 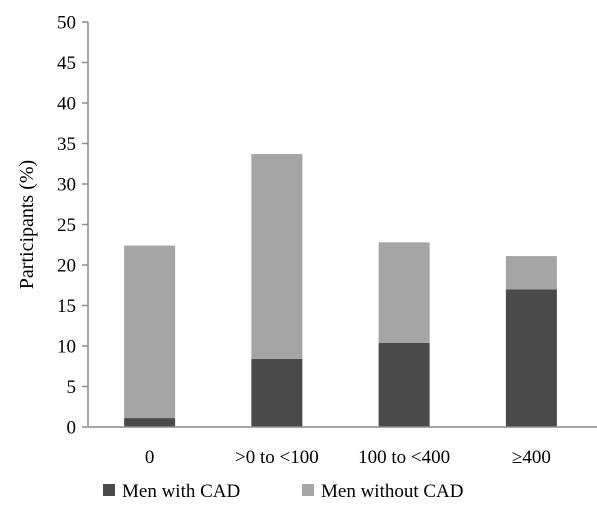 What do you see at coordinates (150, 457) in the screenshot?
I see `x-category-label: 0` at bounding box center [150, 457].